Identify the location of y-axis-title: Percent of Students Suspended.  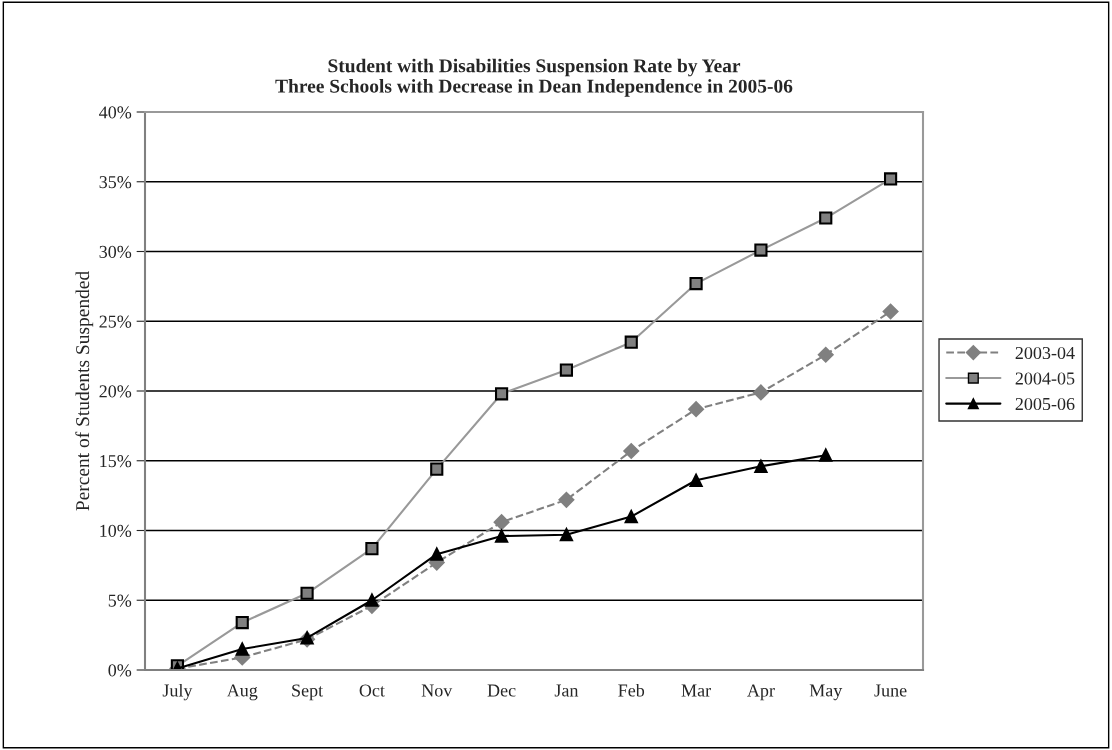
(84, 391).